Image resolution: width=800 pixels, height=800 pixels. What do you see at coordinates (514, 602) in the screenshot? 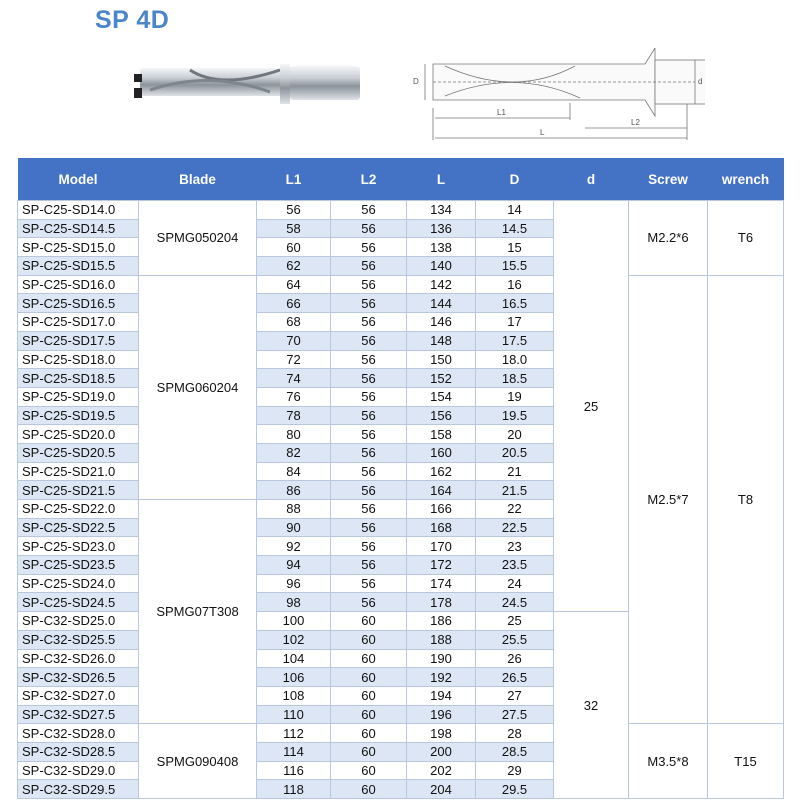
I see `d-diameter-cell: 24.5` at bounding box center [514, 602].